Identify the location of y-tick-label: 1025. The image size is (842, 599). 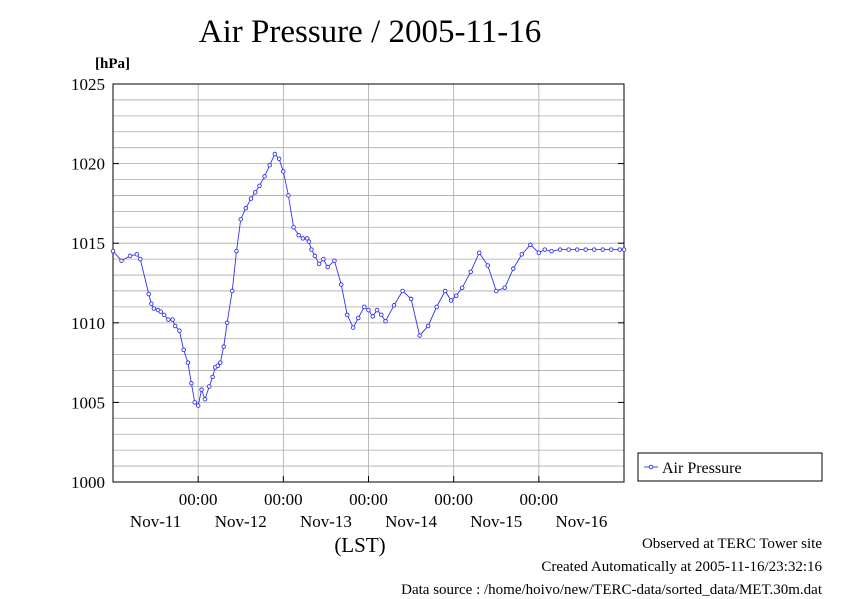
(88, 84).